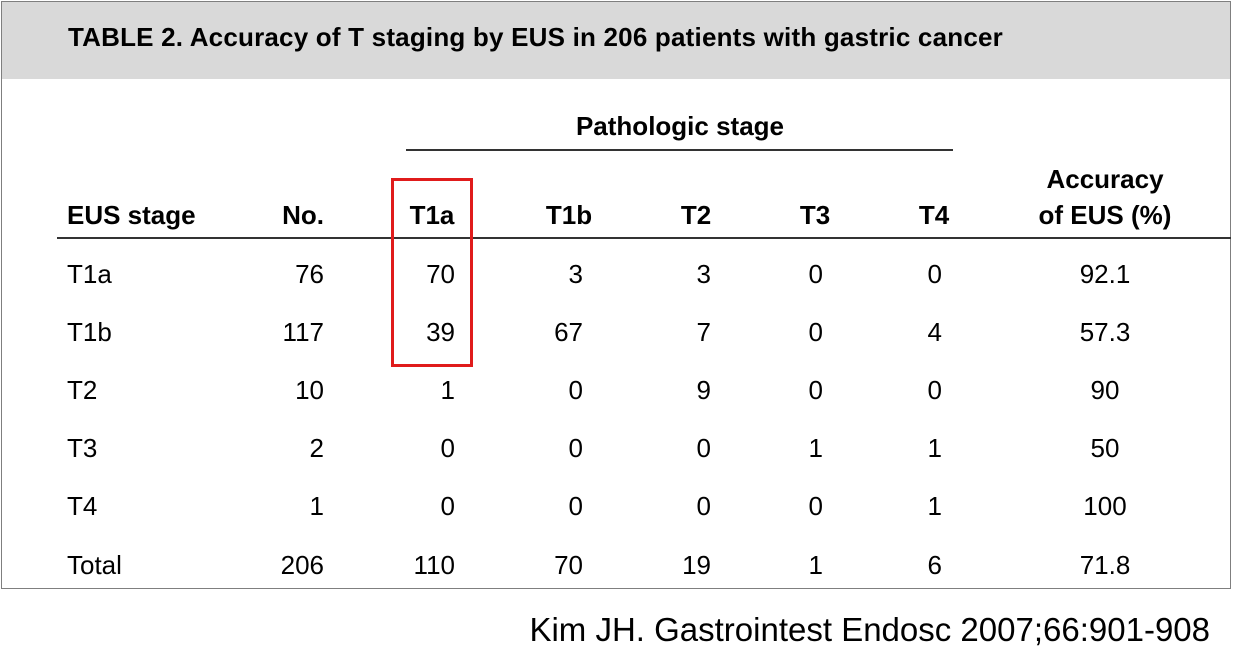 This screenshot has height=664, width=1234. I want to click on title-band, so click(616, 40).